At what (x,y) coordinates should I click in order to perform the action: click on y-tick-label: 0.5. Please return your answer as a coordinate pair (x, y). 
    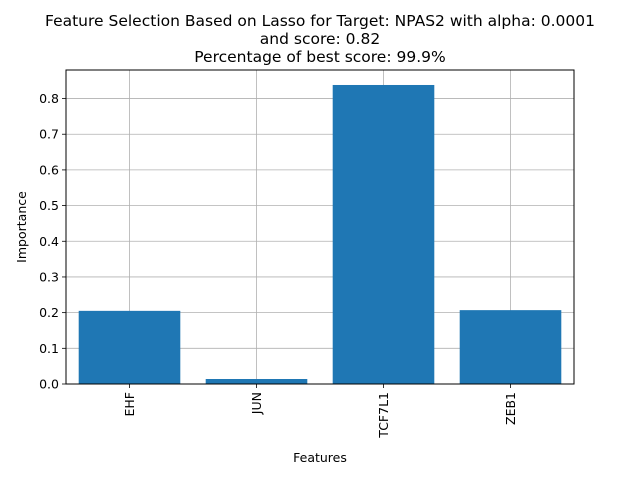
    Looking at the image, I should click on (49, 205).